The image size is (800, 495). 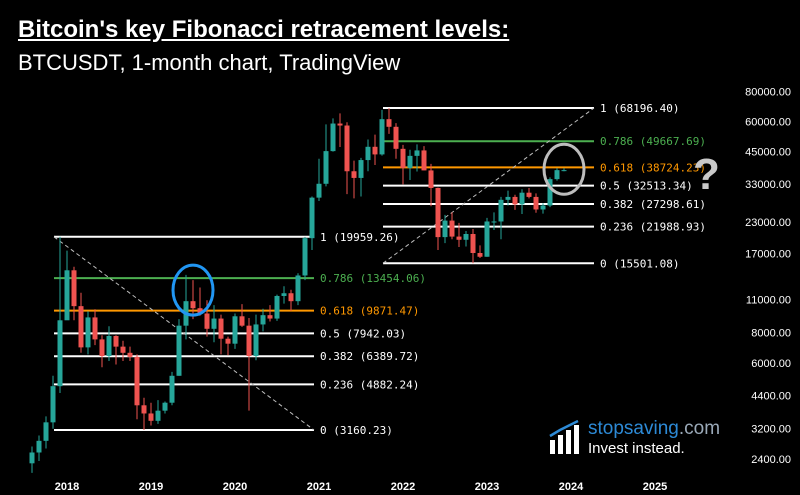 What do you see at coordinates (768, 223) in the screenshot?
I see `y-axis-tick-label: 23000.00` at bounding box center [768, 223].